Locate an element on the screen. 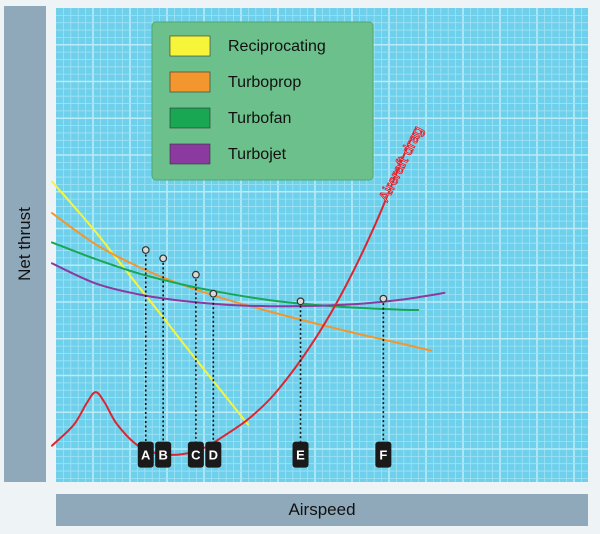 This screenshot has width=600, height=534. tag-label-b: B is located at coordinates (162, 455).